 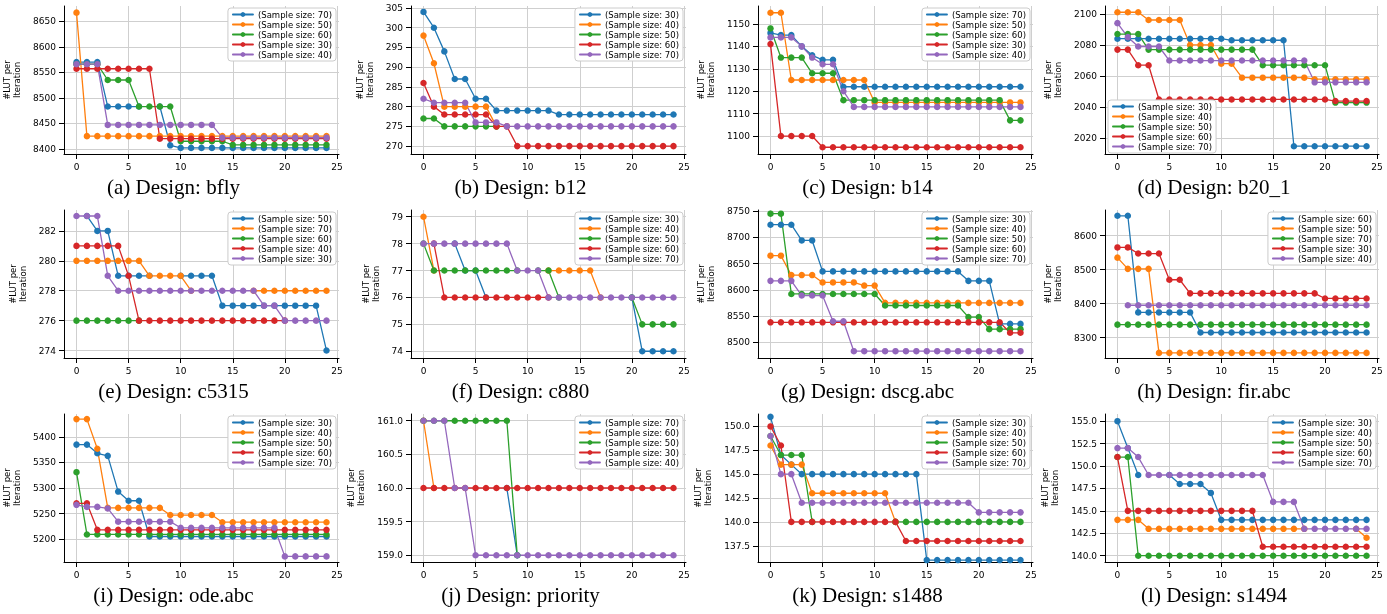 What do you see at coordinates (1086, 13) in the screenshot?
I see `y-tick-label: 2100` at bounding box center [1086, 13].